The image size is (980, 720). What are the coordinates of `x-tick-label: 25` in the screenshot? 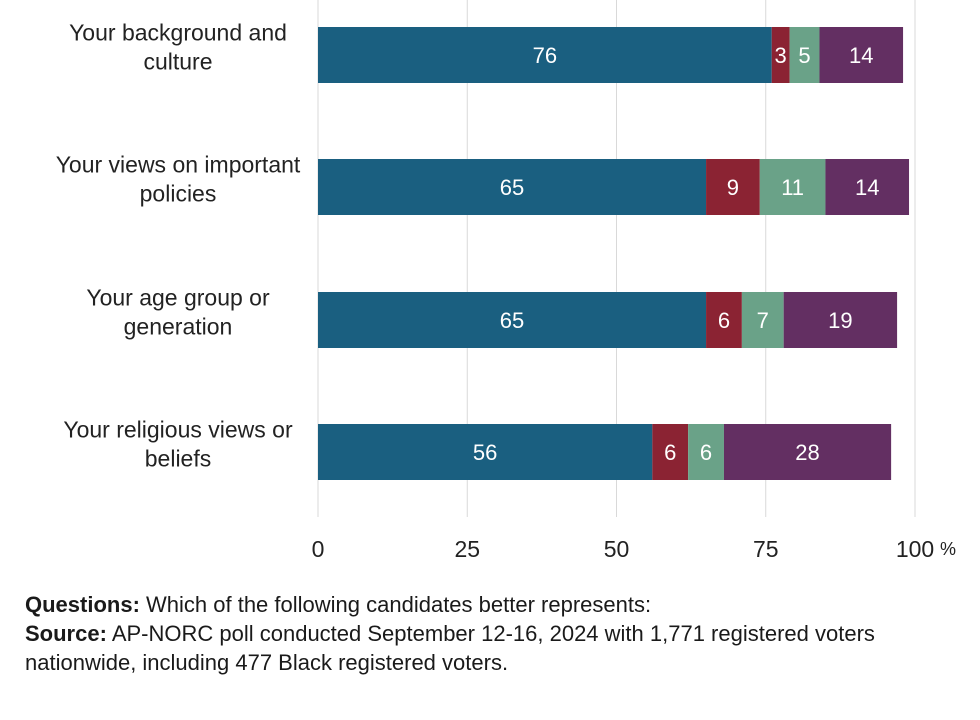 It's located at (467, 549).